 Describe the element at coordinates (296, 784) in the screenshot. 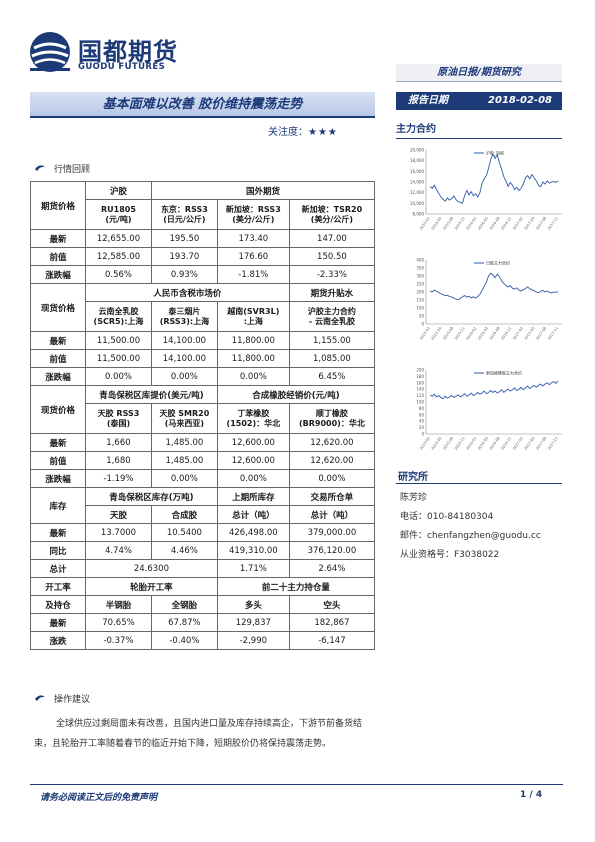

I see `footer-divider` at that location.